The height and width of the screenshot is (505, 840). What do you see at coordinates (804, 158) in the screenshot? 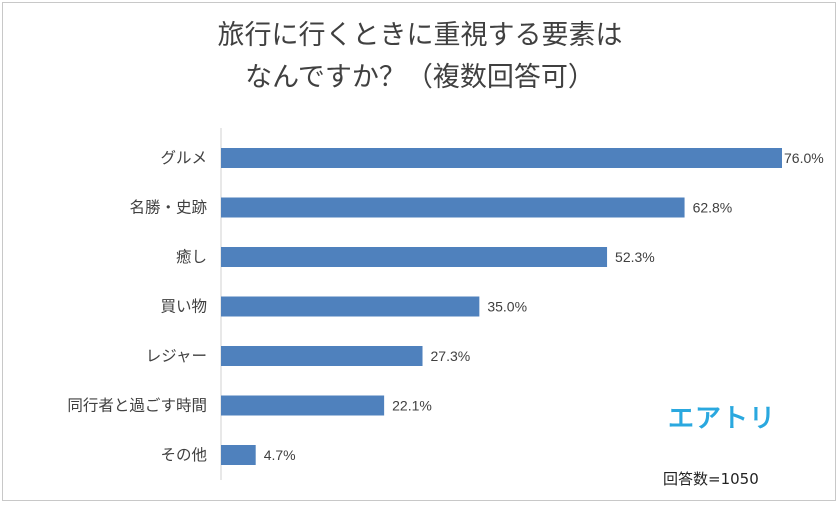
I see `data-label: 76.0%` at bounding box center [804, 158].